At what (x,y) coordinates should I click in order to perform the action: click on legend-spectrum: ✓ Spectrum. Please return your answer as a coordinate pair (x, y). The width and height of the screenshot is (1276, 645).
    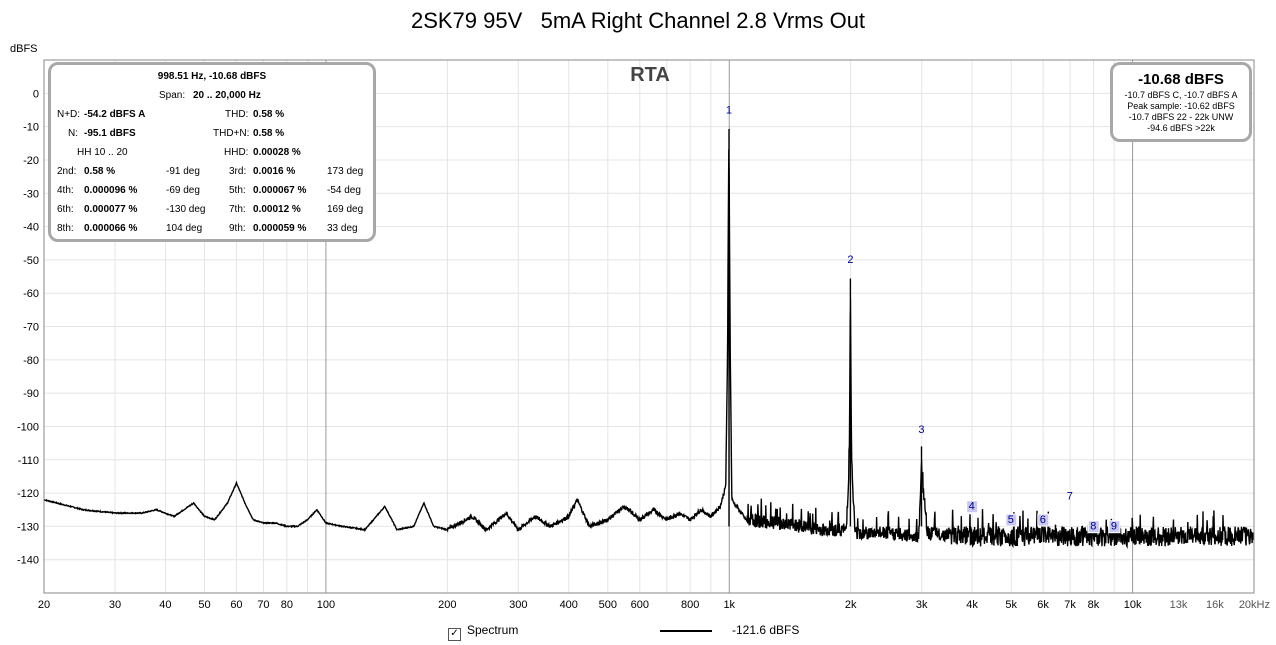
    Looking at the image, I should click on (483, 632).